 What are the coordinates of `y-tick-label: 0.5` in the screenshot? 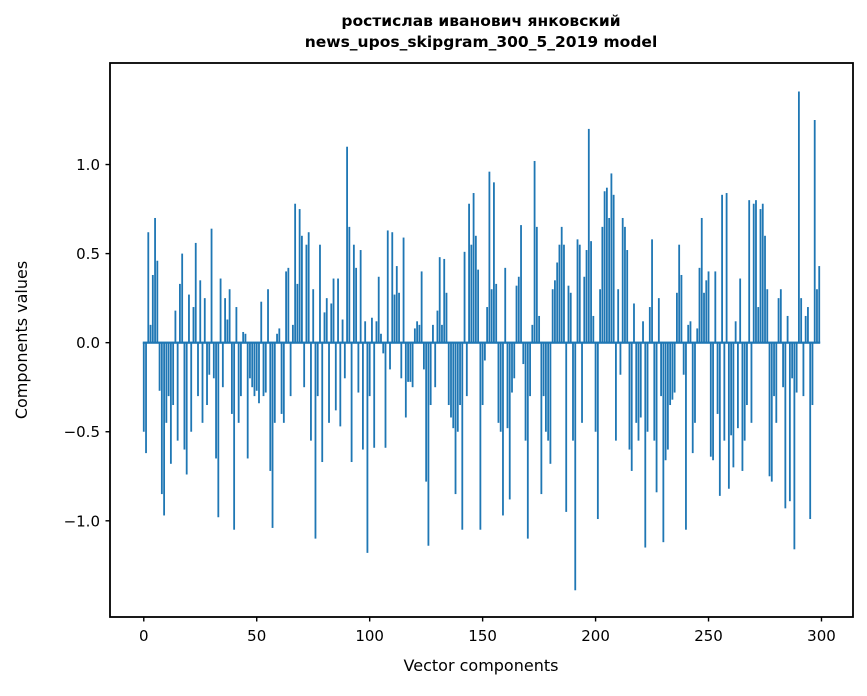 It's located at (88, 254).